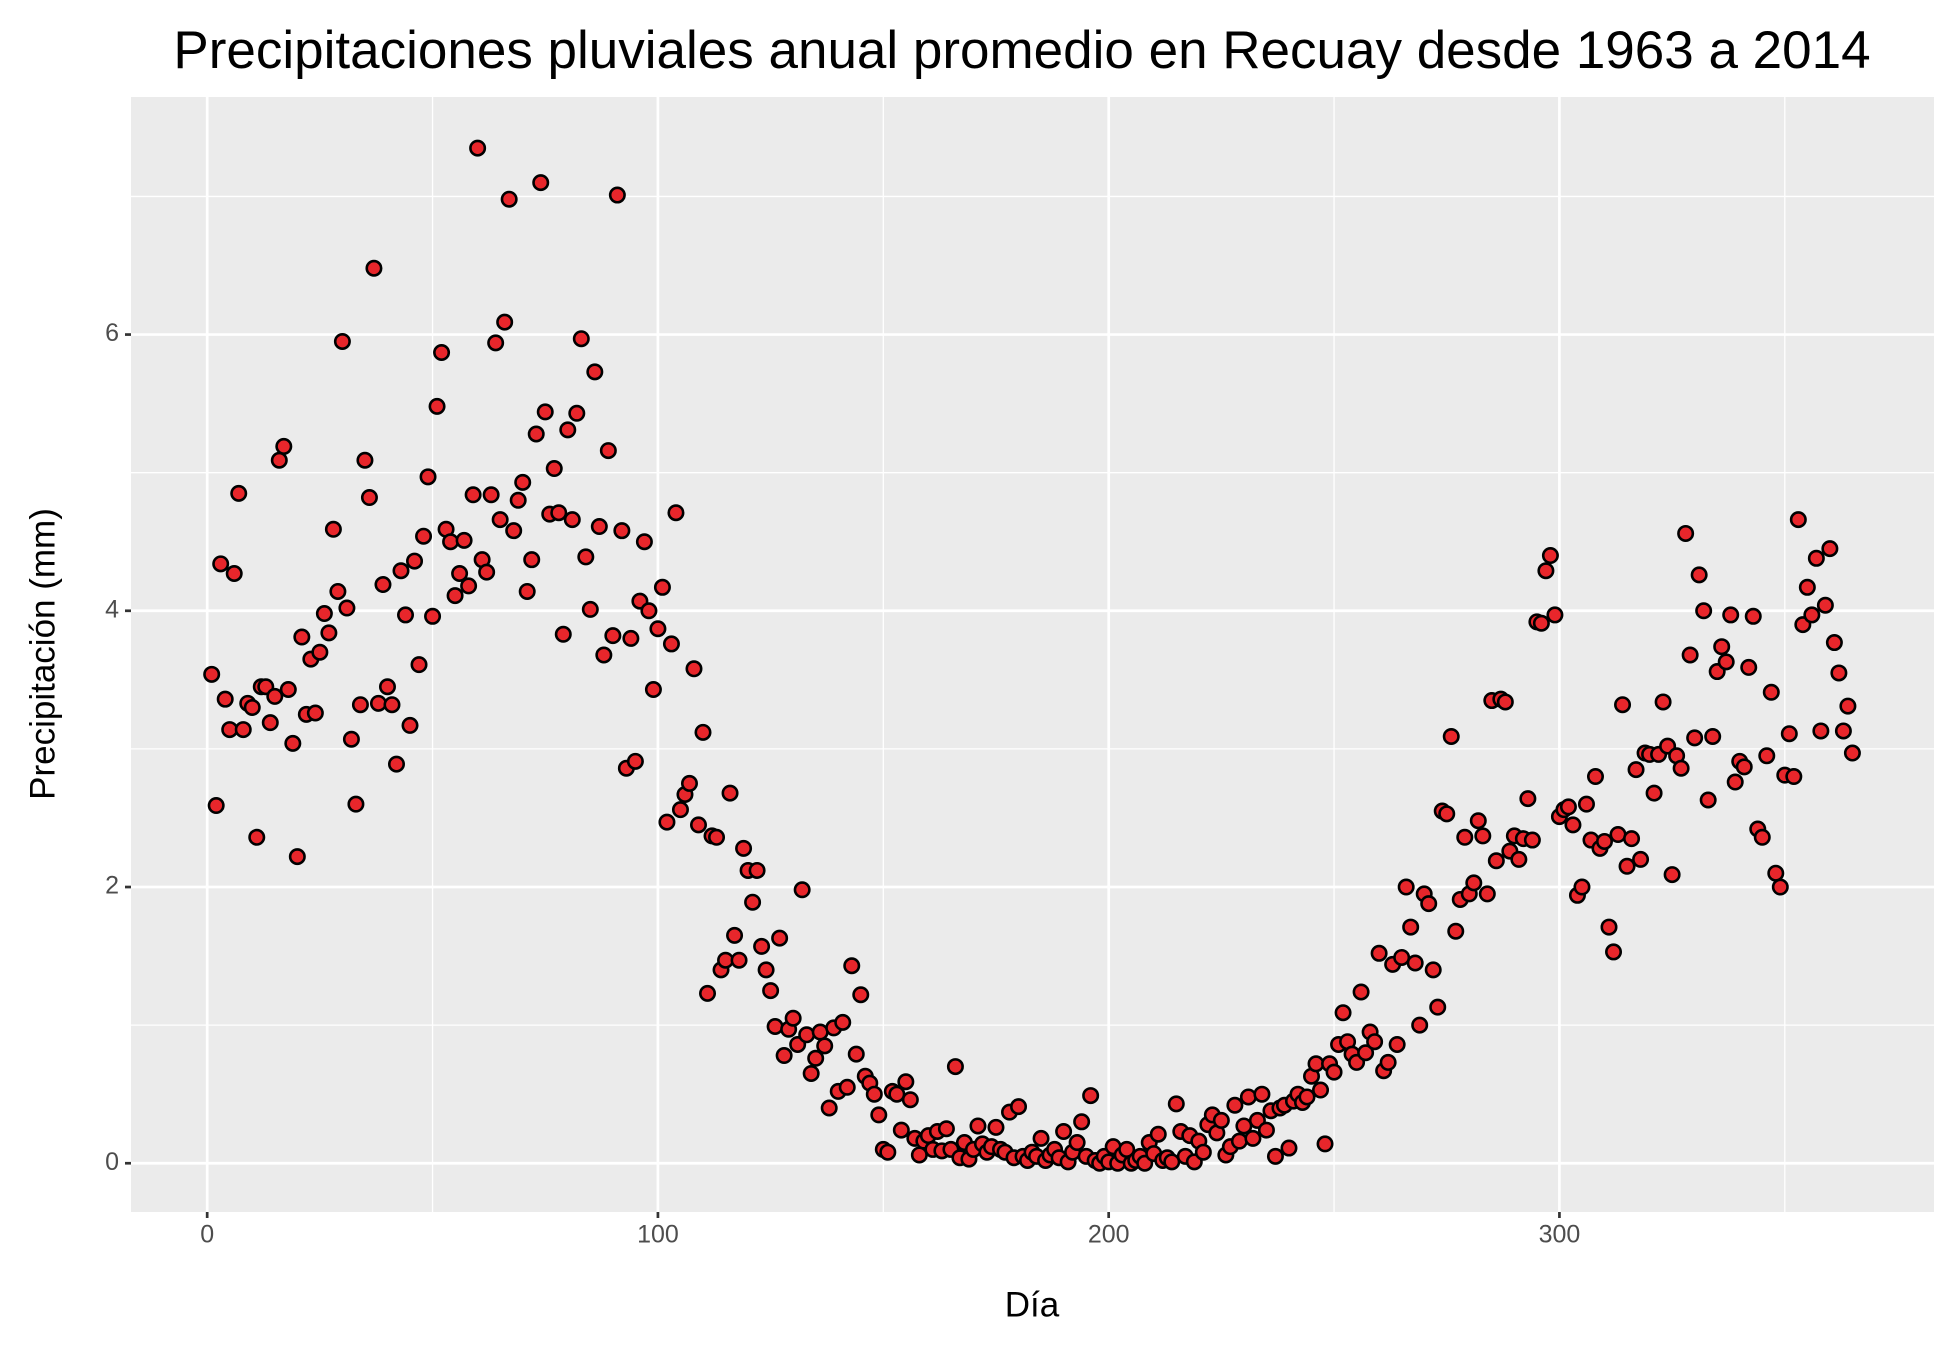 The image size is (1950, 1349). I want to click on x-axis-label: Día, so click(1032, 1304).